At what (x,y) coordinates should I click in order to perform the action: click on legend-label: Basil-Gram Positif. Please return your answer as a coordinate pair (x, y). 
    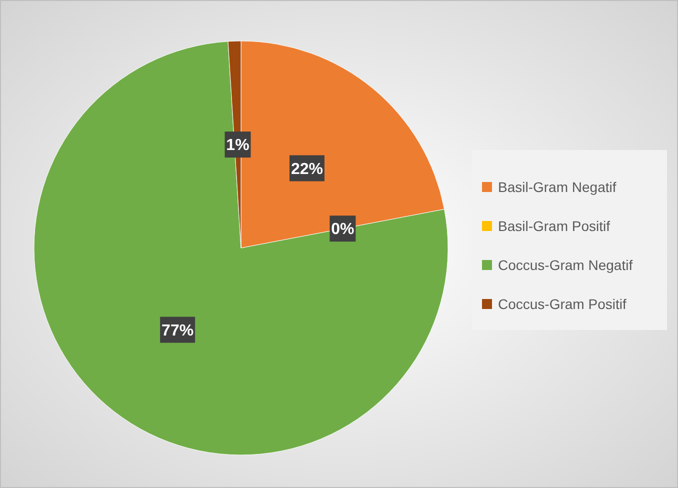
    Looking at the image, I should click on (554, 226).